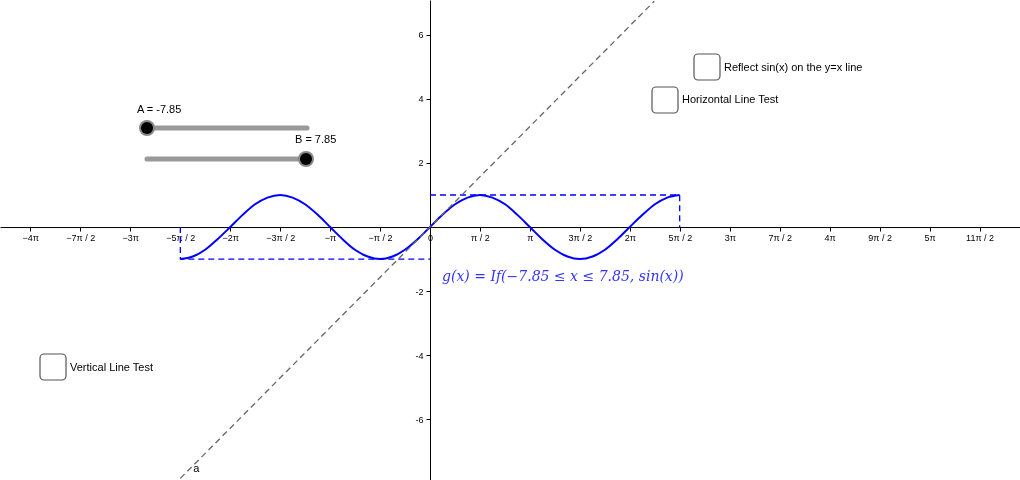  I want to click on x-tick-label: 3π / 2, so click(580, 237).